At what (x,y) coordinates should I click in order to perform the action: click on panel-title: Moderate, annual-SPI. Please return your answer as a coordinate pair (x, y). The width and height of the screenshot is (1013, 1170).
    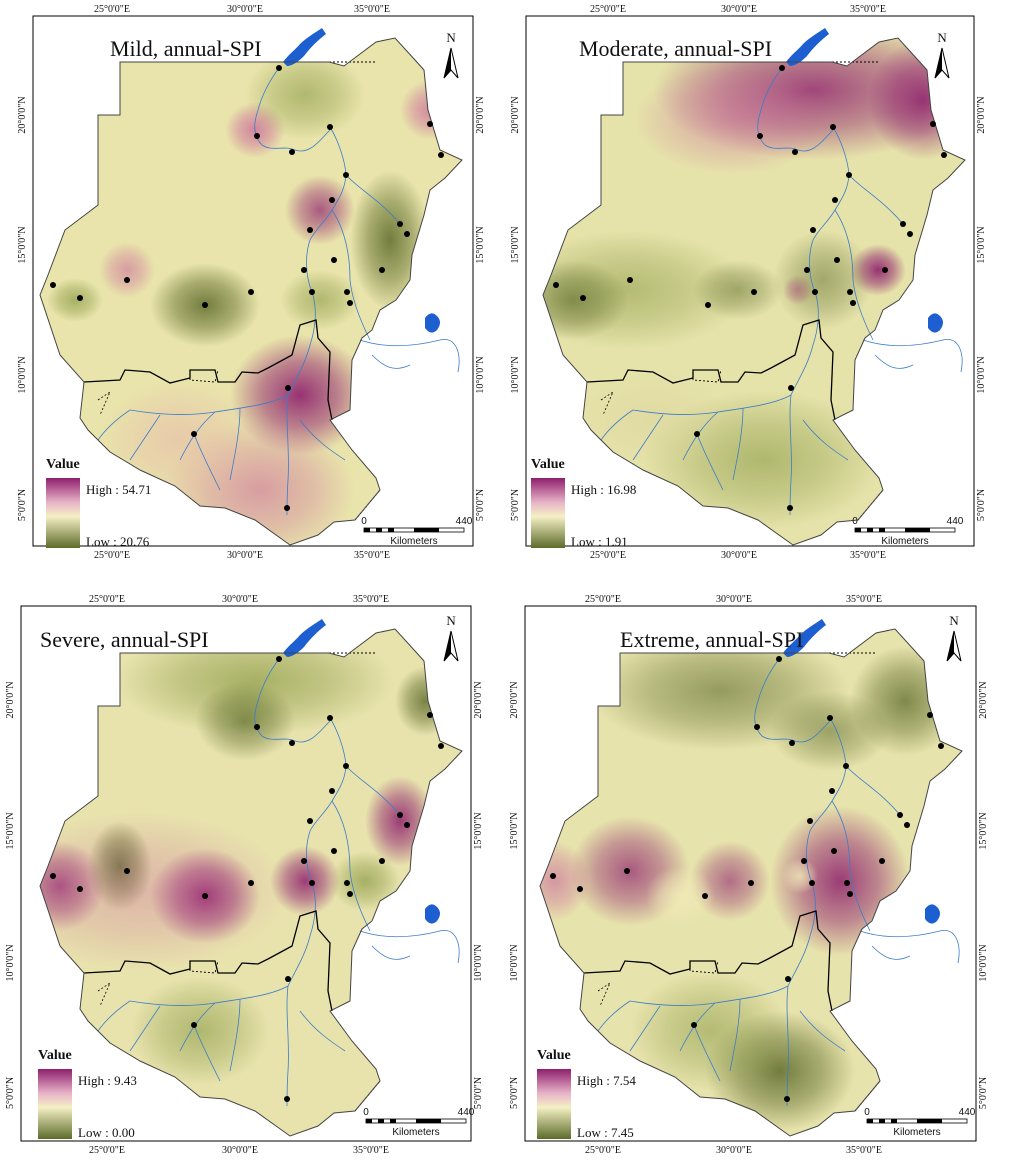
    Looking at the image, I should click on (675, 48).